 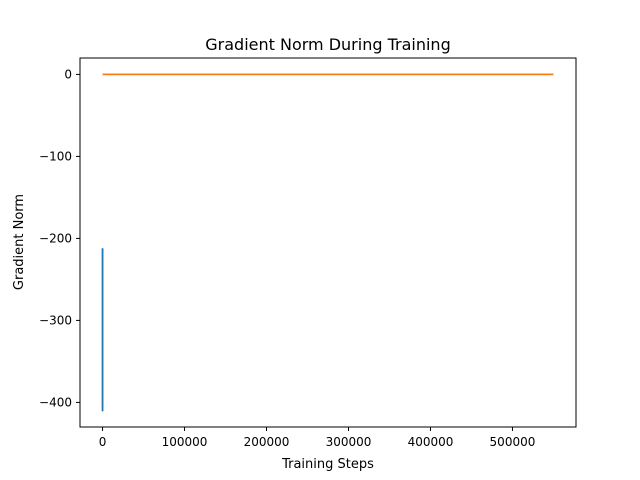 What do you see at coordinates (327, 464) in the screenshot?
I see `x-axis-label: Training Steps` at bounding box center [327, 464].